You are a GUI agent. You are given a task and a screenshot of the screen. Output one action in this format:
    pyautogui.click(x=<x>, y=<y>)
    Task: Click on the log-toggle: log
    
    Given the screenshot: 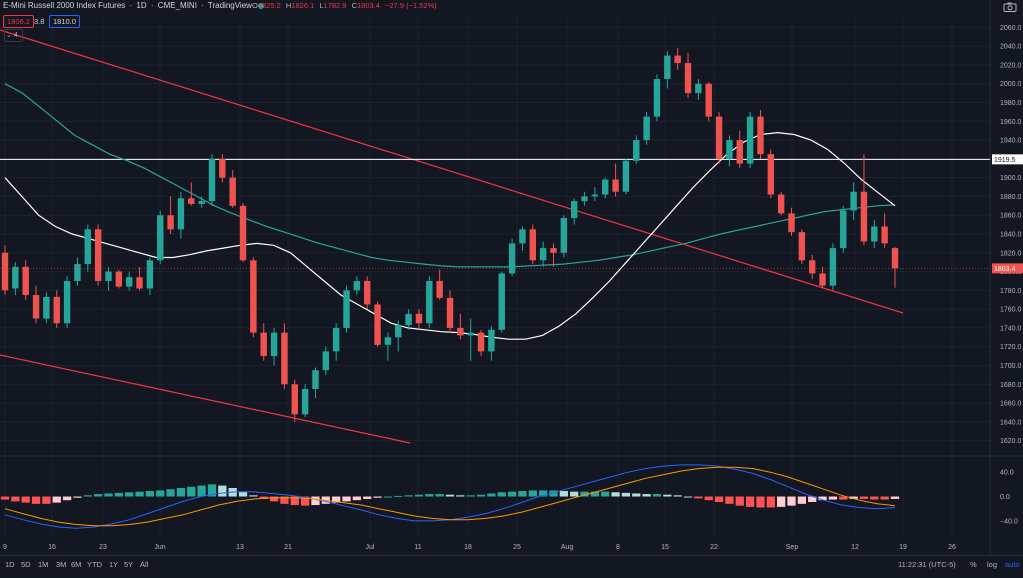 What is the action you would take?
    pyautogui.click(x=992, y=564)
    